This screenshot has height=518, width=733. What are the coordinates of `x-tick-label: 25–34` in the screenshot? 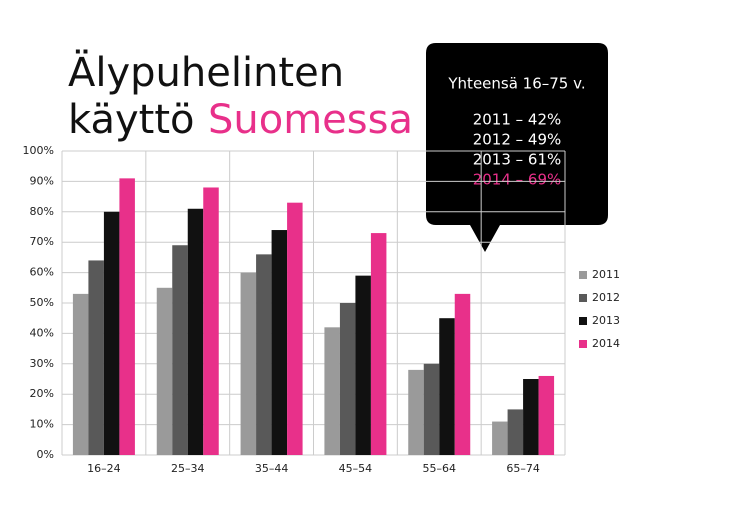 It's located at (188, 468).